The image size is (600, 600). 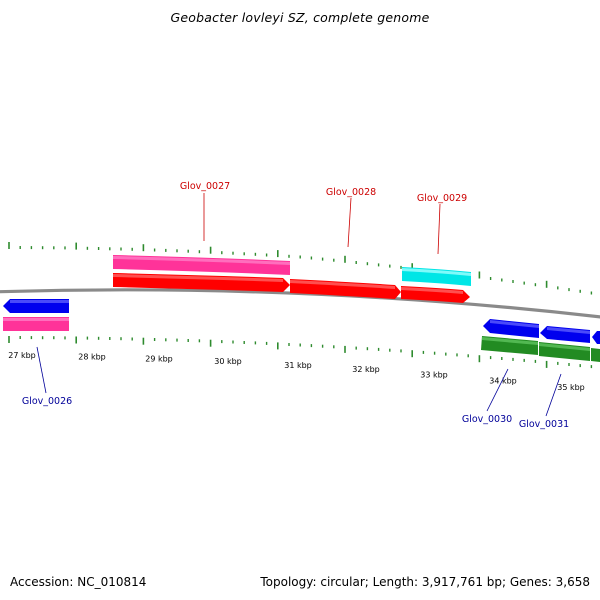 I want to click on reverse-strand-features, so click(x=301, y=330).